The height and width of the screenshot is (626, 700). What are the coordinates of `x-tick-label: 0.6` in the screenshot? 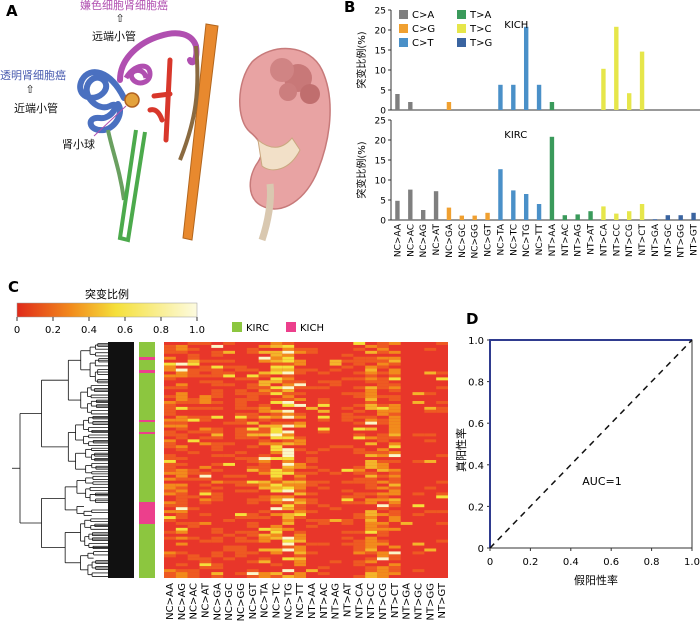 It's located at (611, 562).